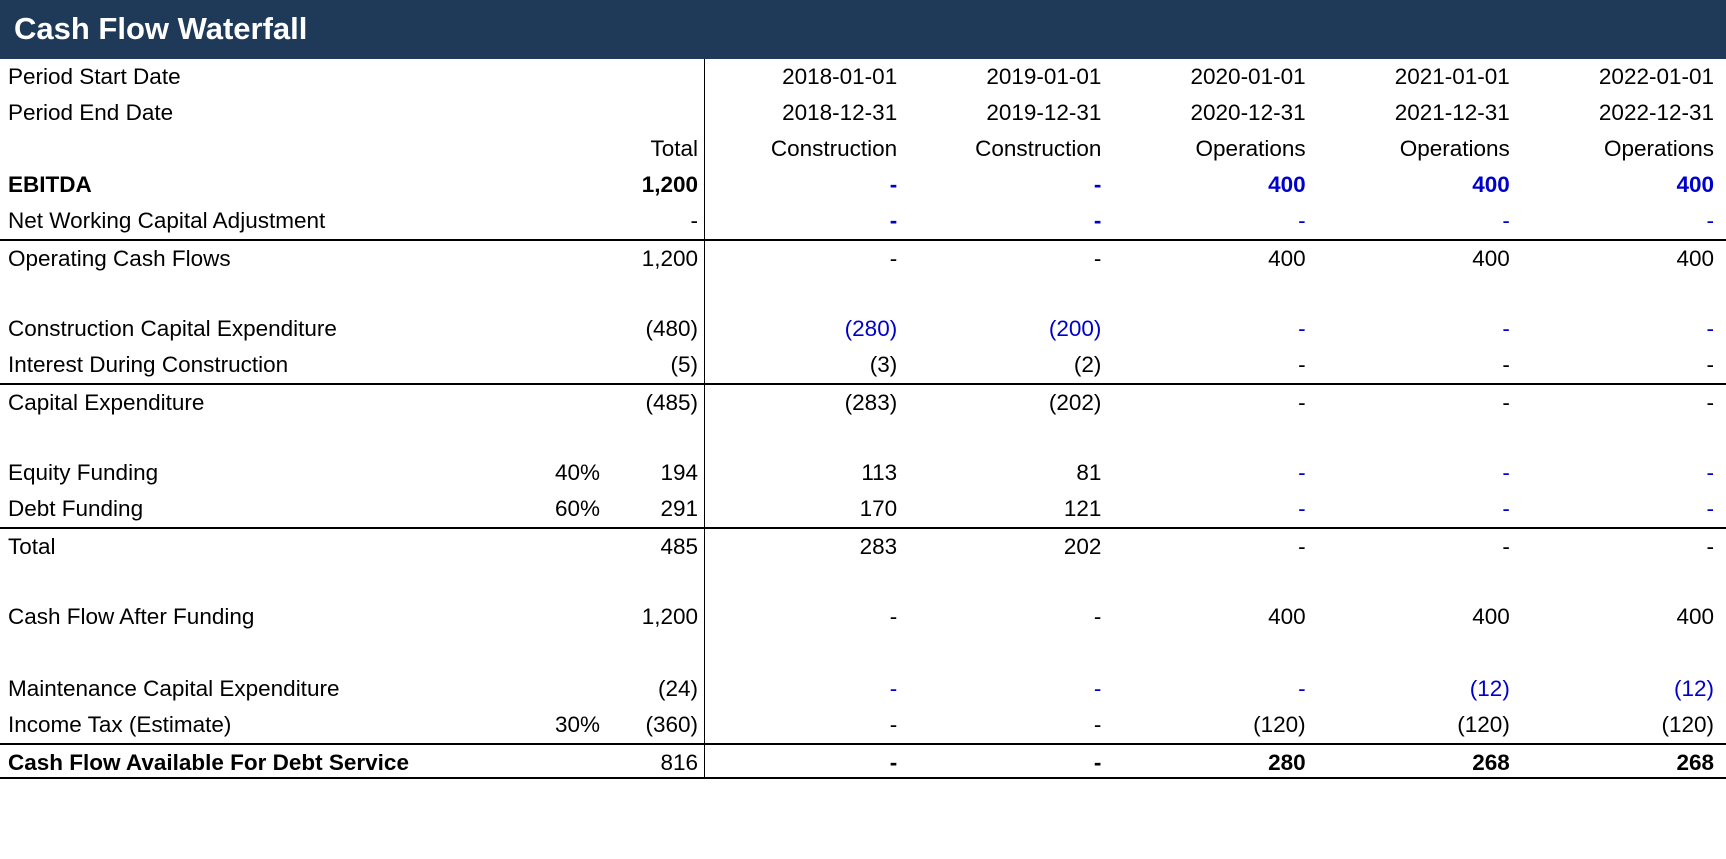 The width and height of the screenshot is (1726, 859). What do you see at coordinates (871, 328) in the screenshot?
I see `period-cell: (280)` at bounding box center [871, 328].